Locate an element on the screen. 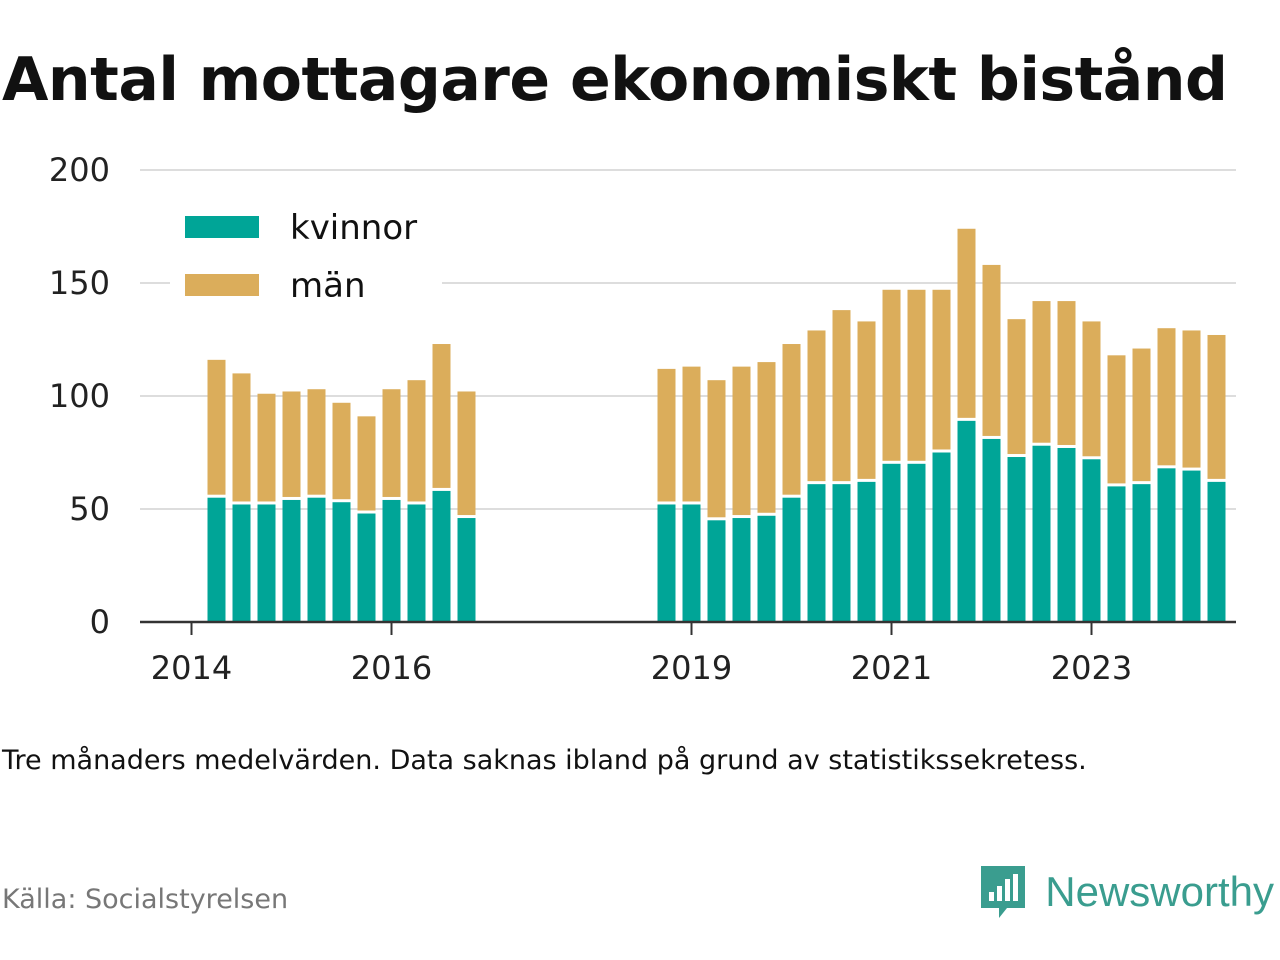  source-label: Källa: Socialstyrelsen is located at coordinates (145, 899).